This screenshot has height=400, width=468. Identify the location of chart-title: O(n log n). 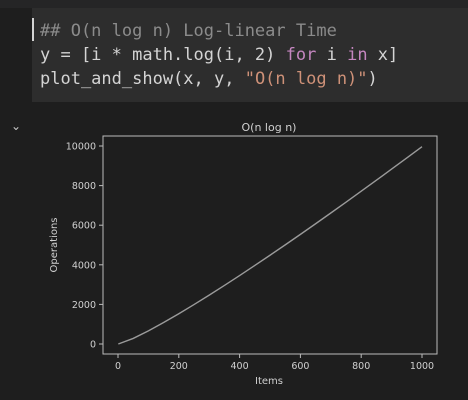
(269, 127).